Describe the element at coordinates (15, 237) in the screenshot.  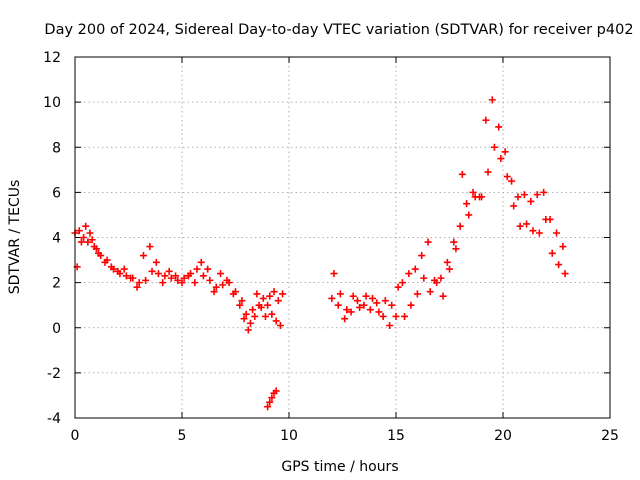
I see `y-axis-label: SDTVAR / TECUs` at that location.